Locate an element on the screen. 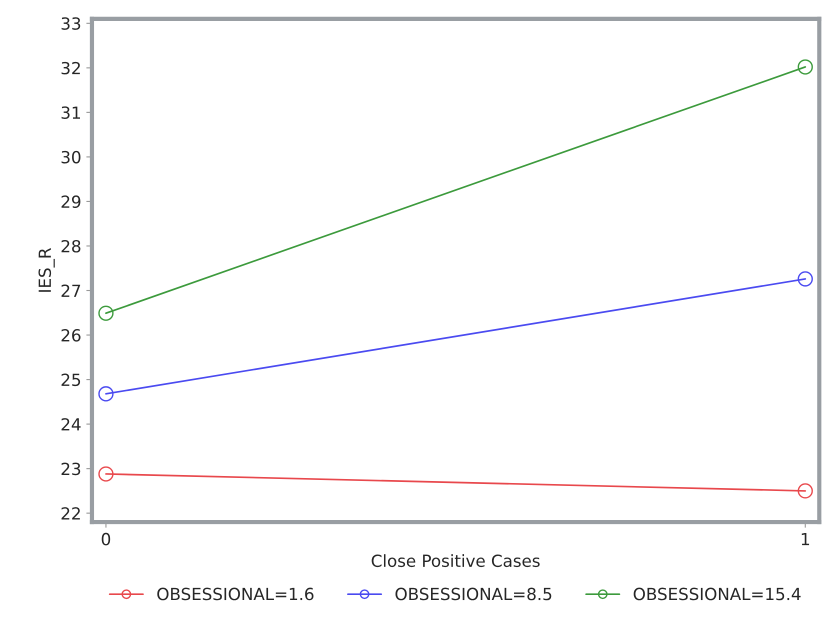 Image resolution: width=836 pixels, height=629 pixels. y-tick-label: 27 is located at coordinates (71, 290).